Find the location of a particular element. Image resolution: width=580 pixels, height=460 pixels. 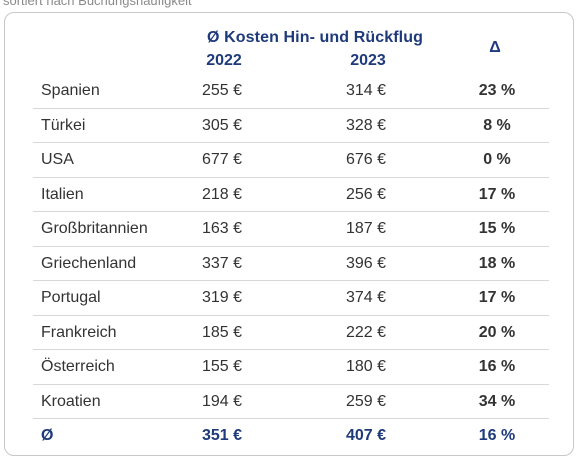

delta-cell: 23 % is located at coordinates (497, 90).